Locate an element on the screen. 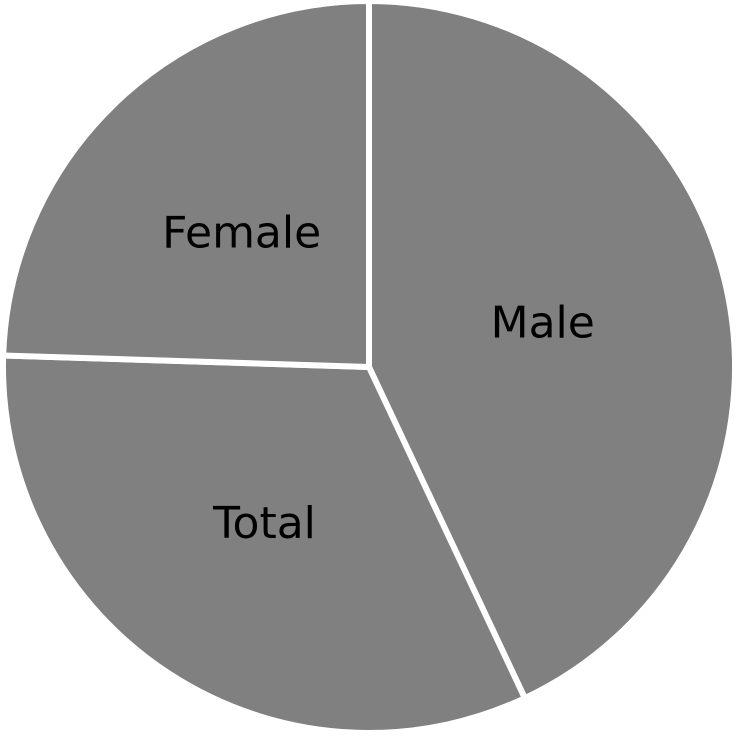 This screenshot has width=739, height=738. pie-label-male: Male is located at coordinates (543, 322).